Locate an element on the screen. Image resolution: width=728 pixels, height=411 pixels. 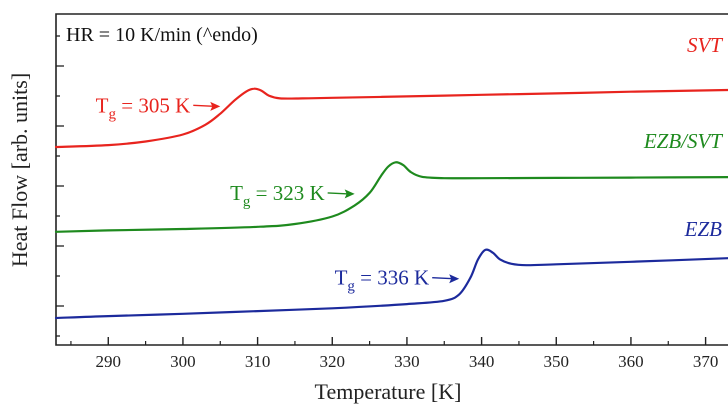
x-tick-label: 330 is located at coordinates (407, 361).